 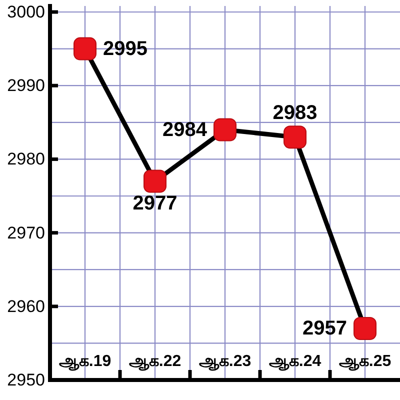 What do you see at coordinates (225, 362) in the screenshot?
I see `x-tick-label: ஆக.23` at bounding box center [225, 362].